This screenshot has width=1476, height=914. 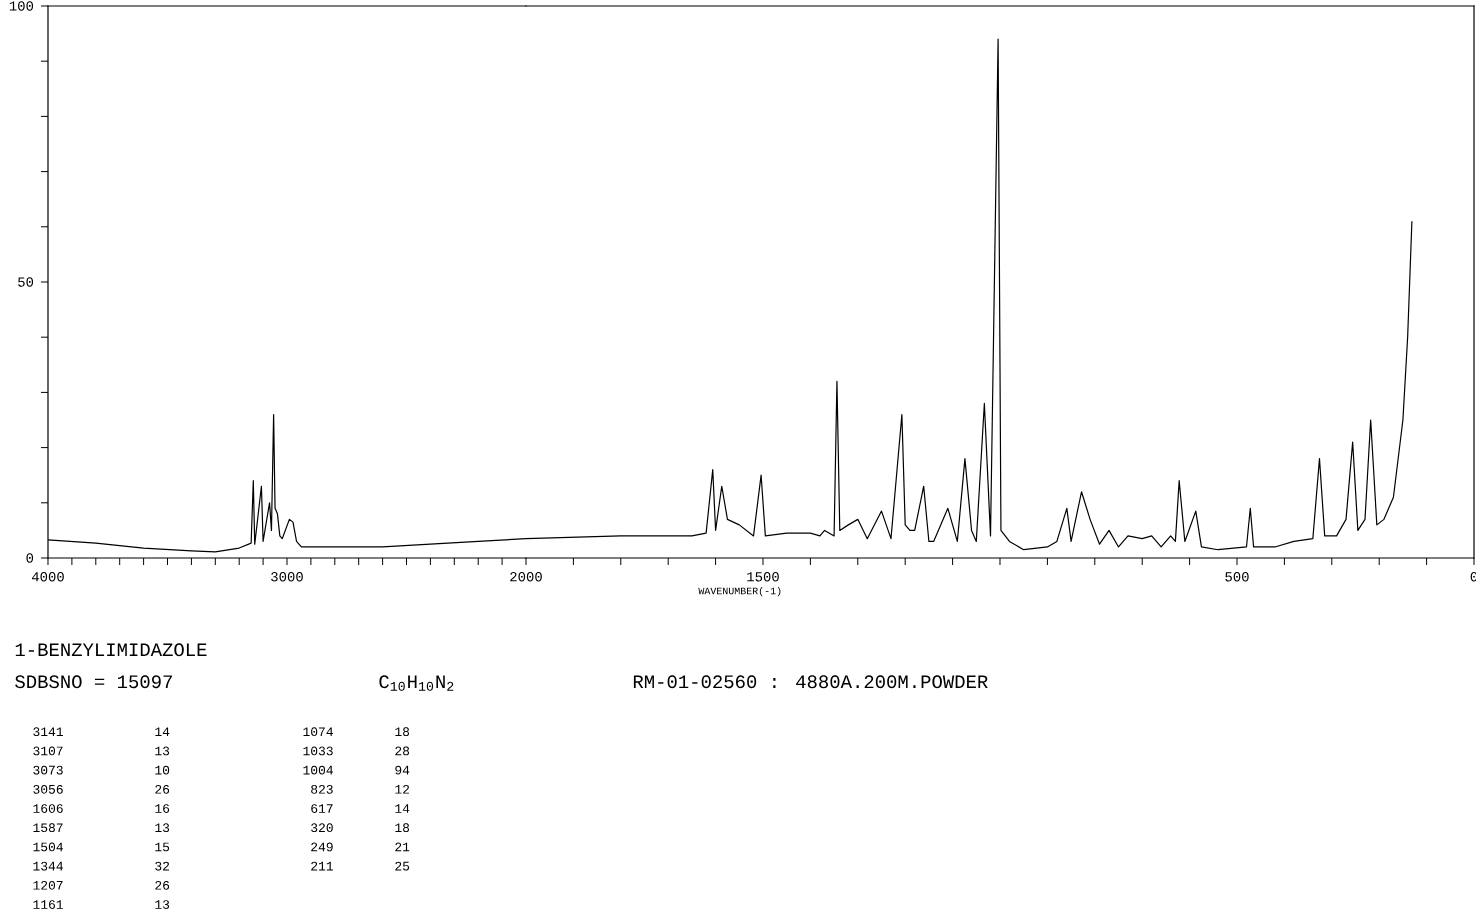 I want to click on text: SDBSNO = 15097, so click(x=93, y=682).